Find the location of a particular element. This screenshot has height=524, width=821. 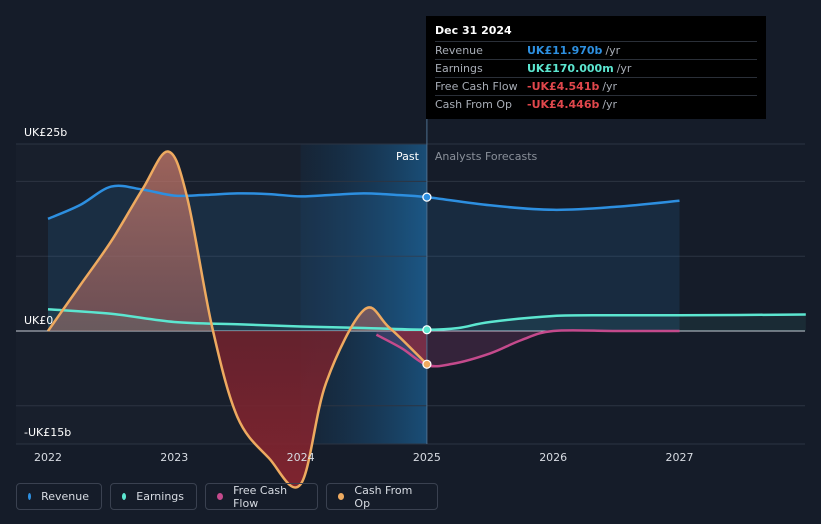

legend-label: Free Cash Flow is located at coordinates (260, 496).